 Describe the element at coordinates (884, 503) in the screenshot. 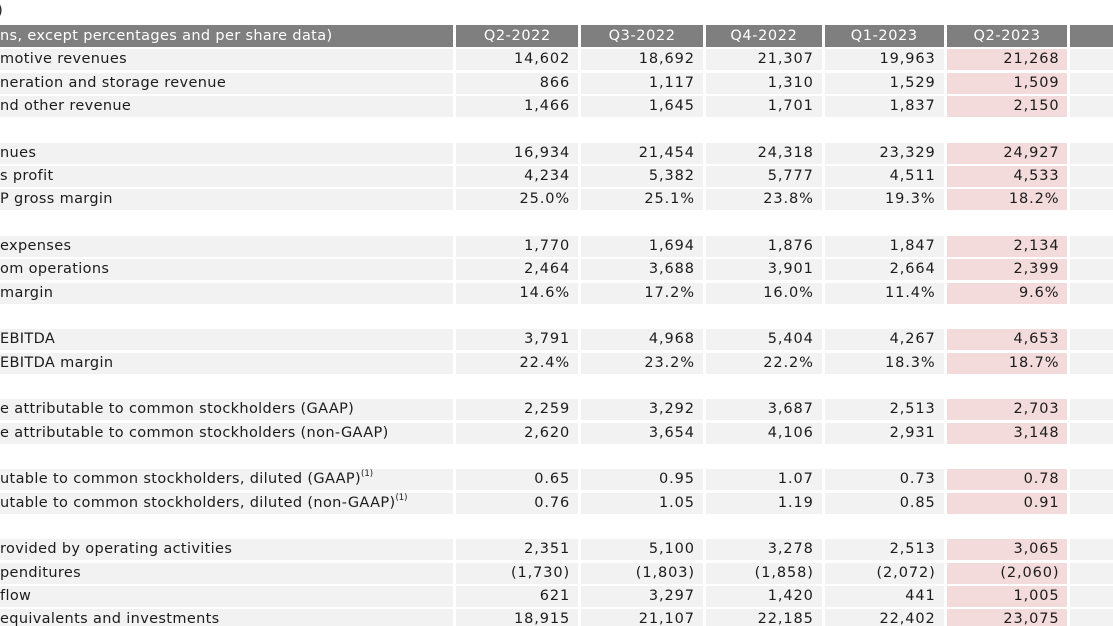

I see `cell-value: 0.85` at that location.